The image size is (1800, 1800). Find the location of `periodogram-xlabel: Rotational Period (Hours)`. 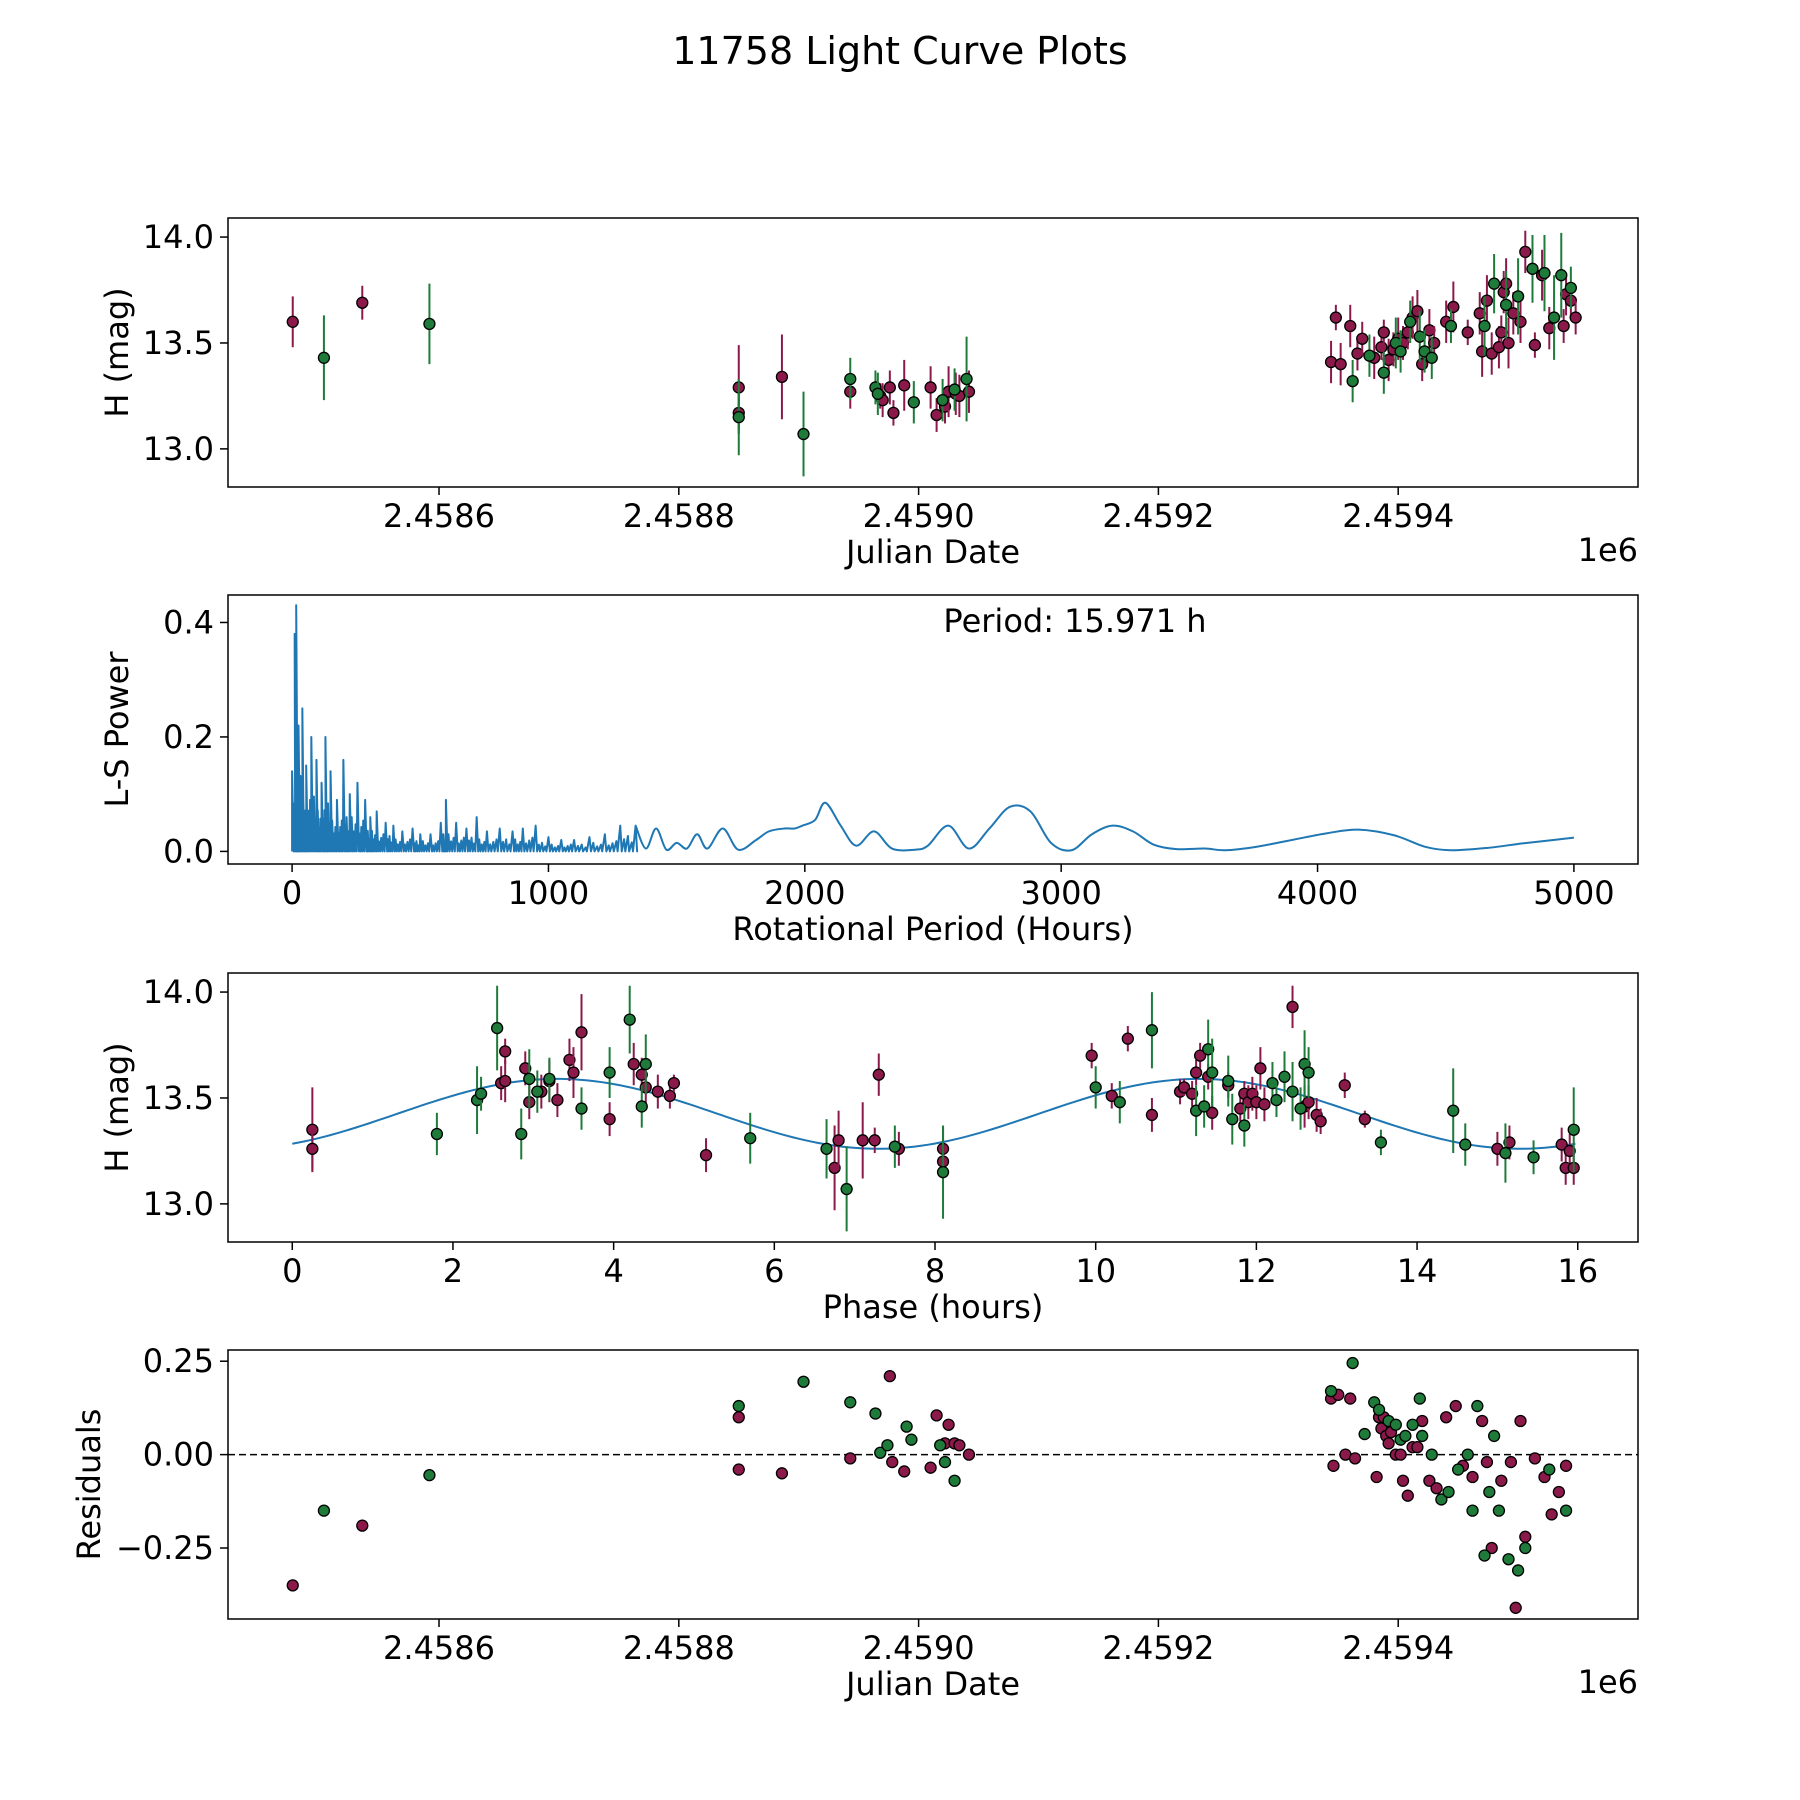

periodogram-xlabel: Rotational Period (Hours) is located at coordinates (932, 929).